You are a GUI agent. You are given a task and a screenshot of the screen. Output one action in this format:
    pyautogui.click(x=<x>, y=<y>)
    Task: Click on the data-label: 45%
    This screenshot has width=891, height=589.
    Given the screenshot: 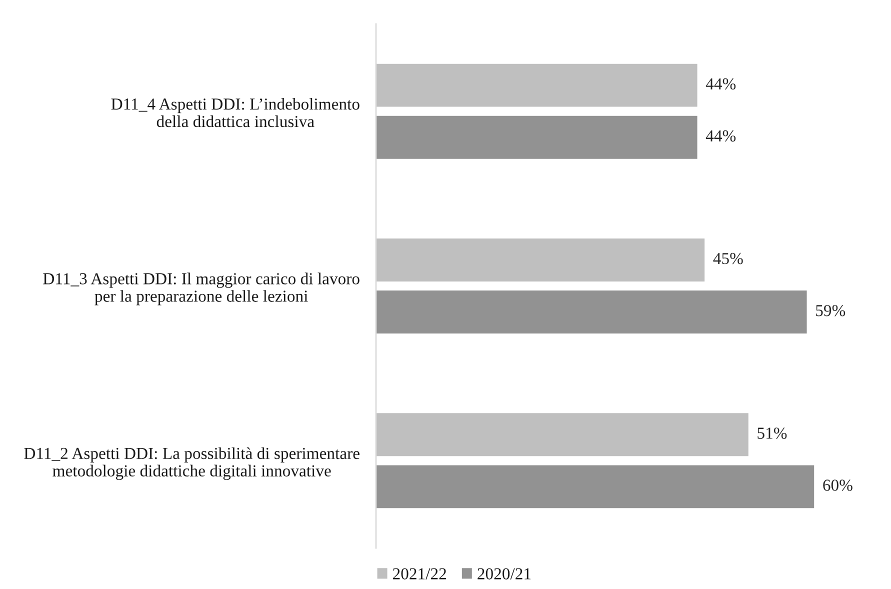 What is the action you would take?
    pyautogui.click(x=728, y=258)
    